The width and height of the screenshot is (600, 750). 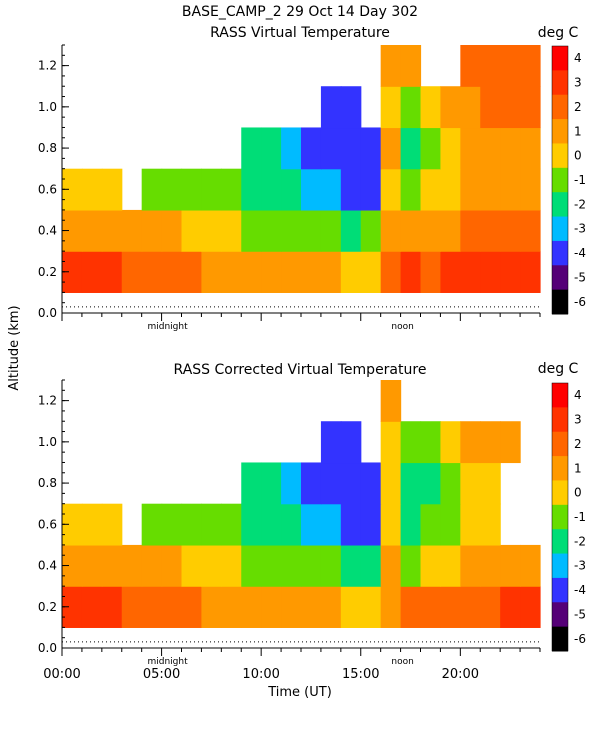 I want to click on colorbar-unit-top: deg C, so click(x=558, y=33).